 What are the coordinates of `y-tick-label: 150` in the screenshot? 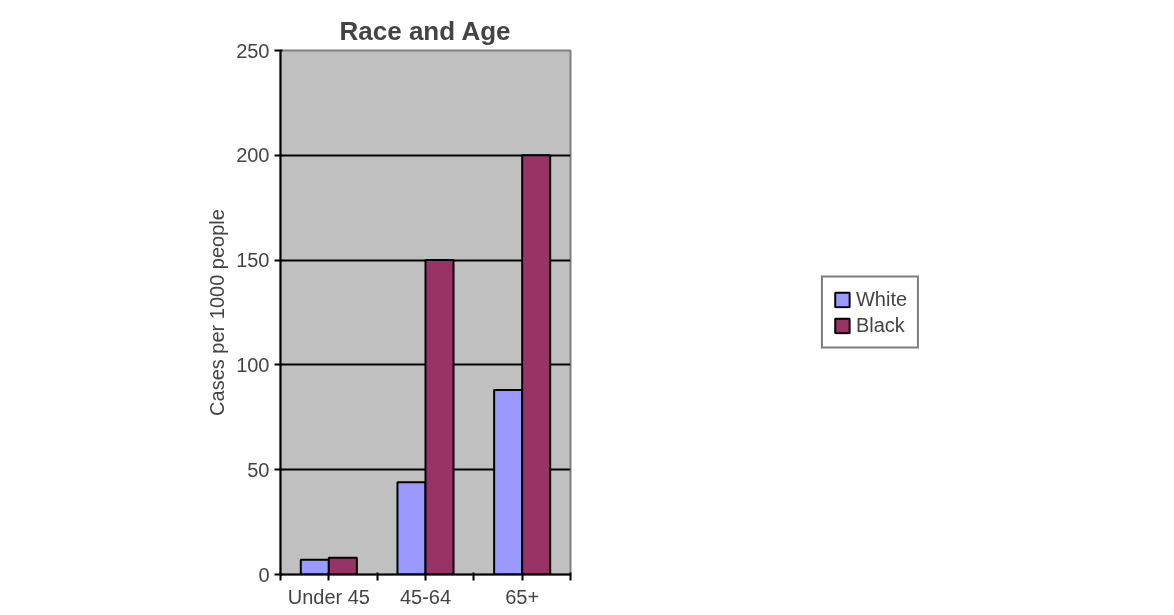 It's located at (253, 260).